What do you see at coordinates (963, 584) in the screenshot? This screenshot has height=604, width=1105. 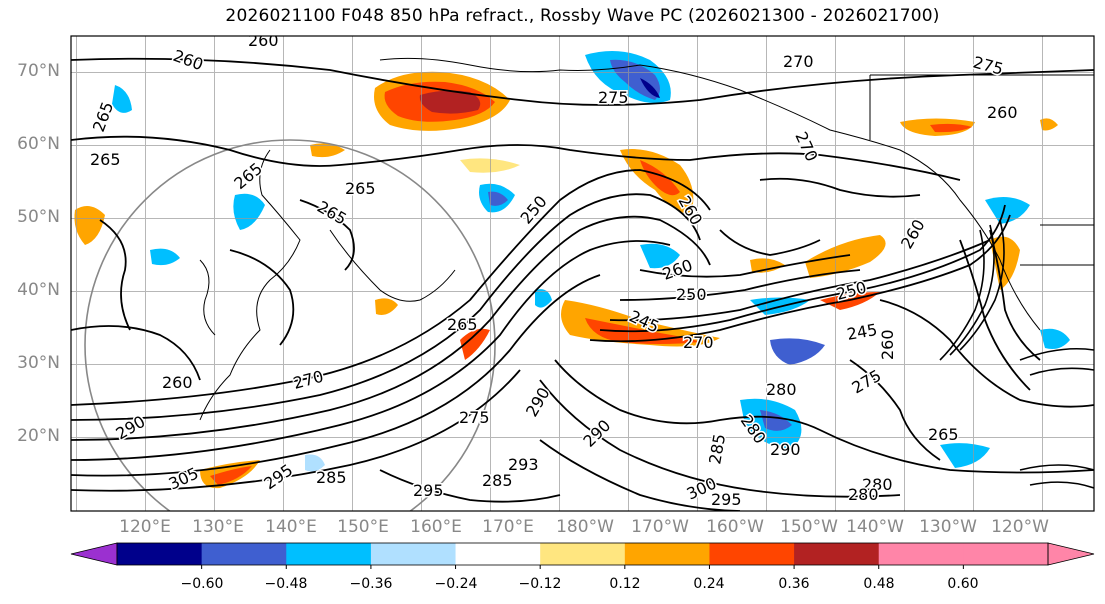 I see `colorbar-tick-label: 0.60` at bounding box center [963, 584].